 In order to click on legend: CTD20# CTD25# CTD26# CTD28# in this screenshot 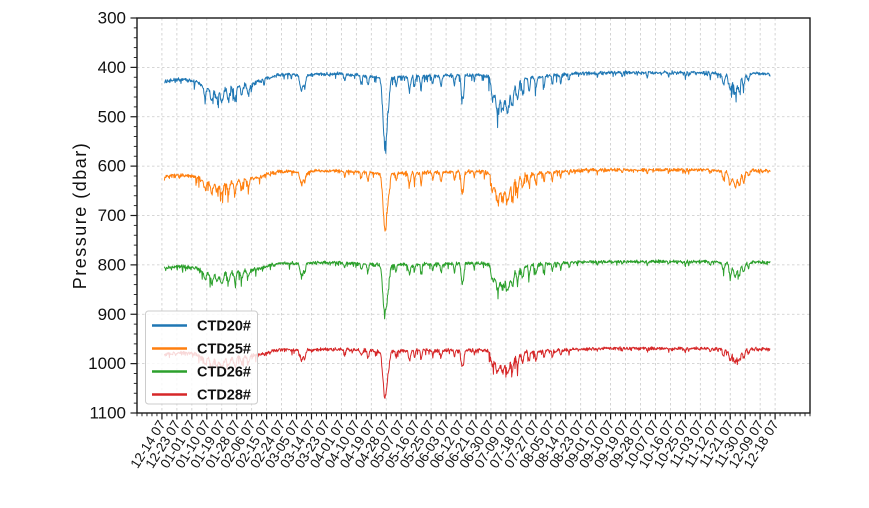, I will do `click(201, 357)`.